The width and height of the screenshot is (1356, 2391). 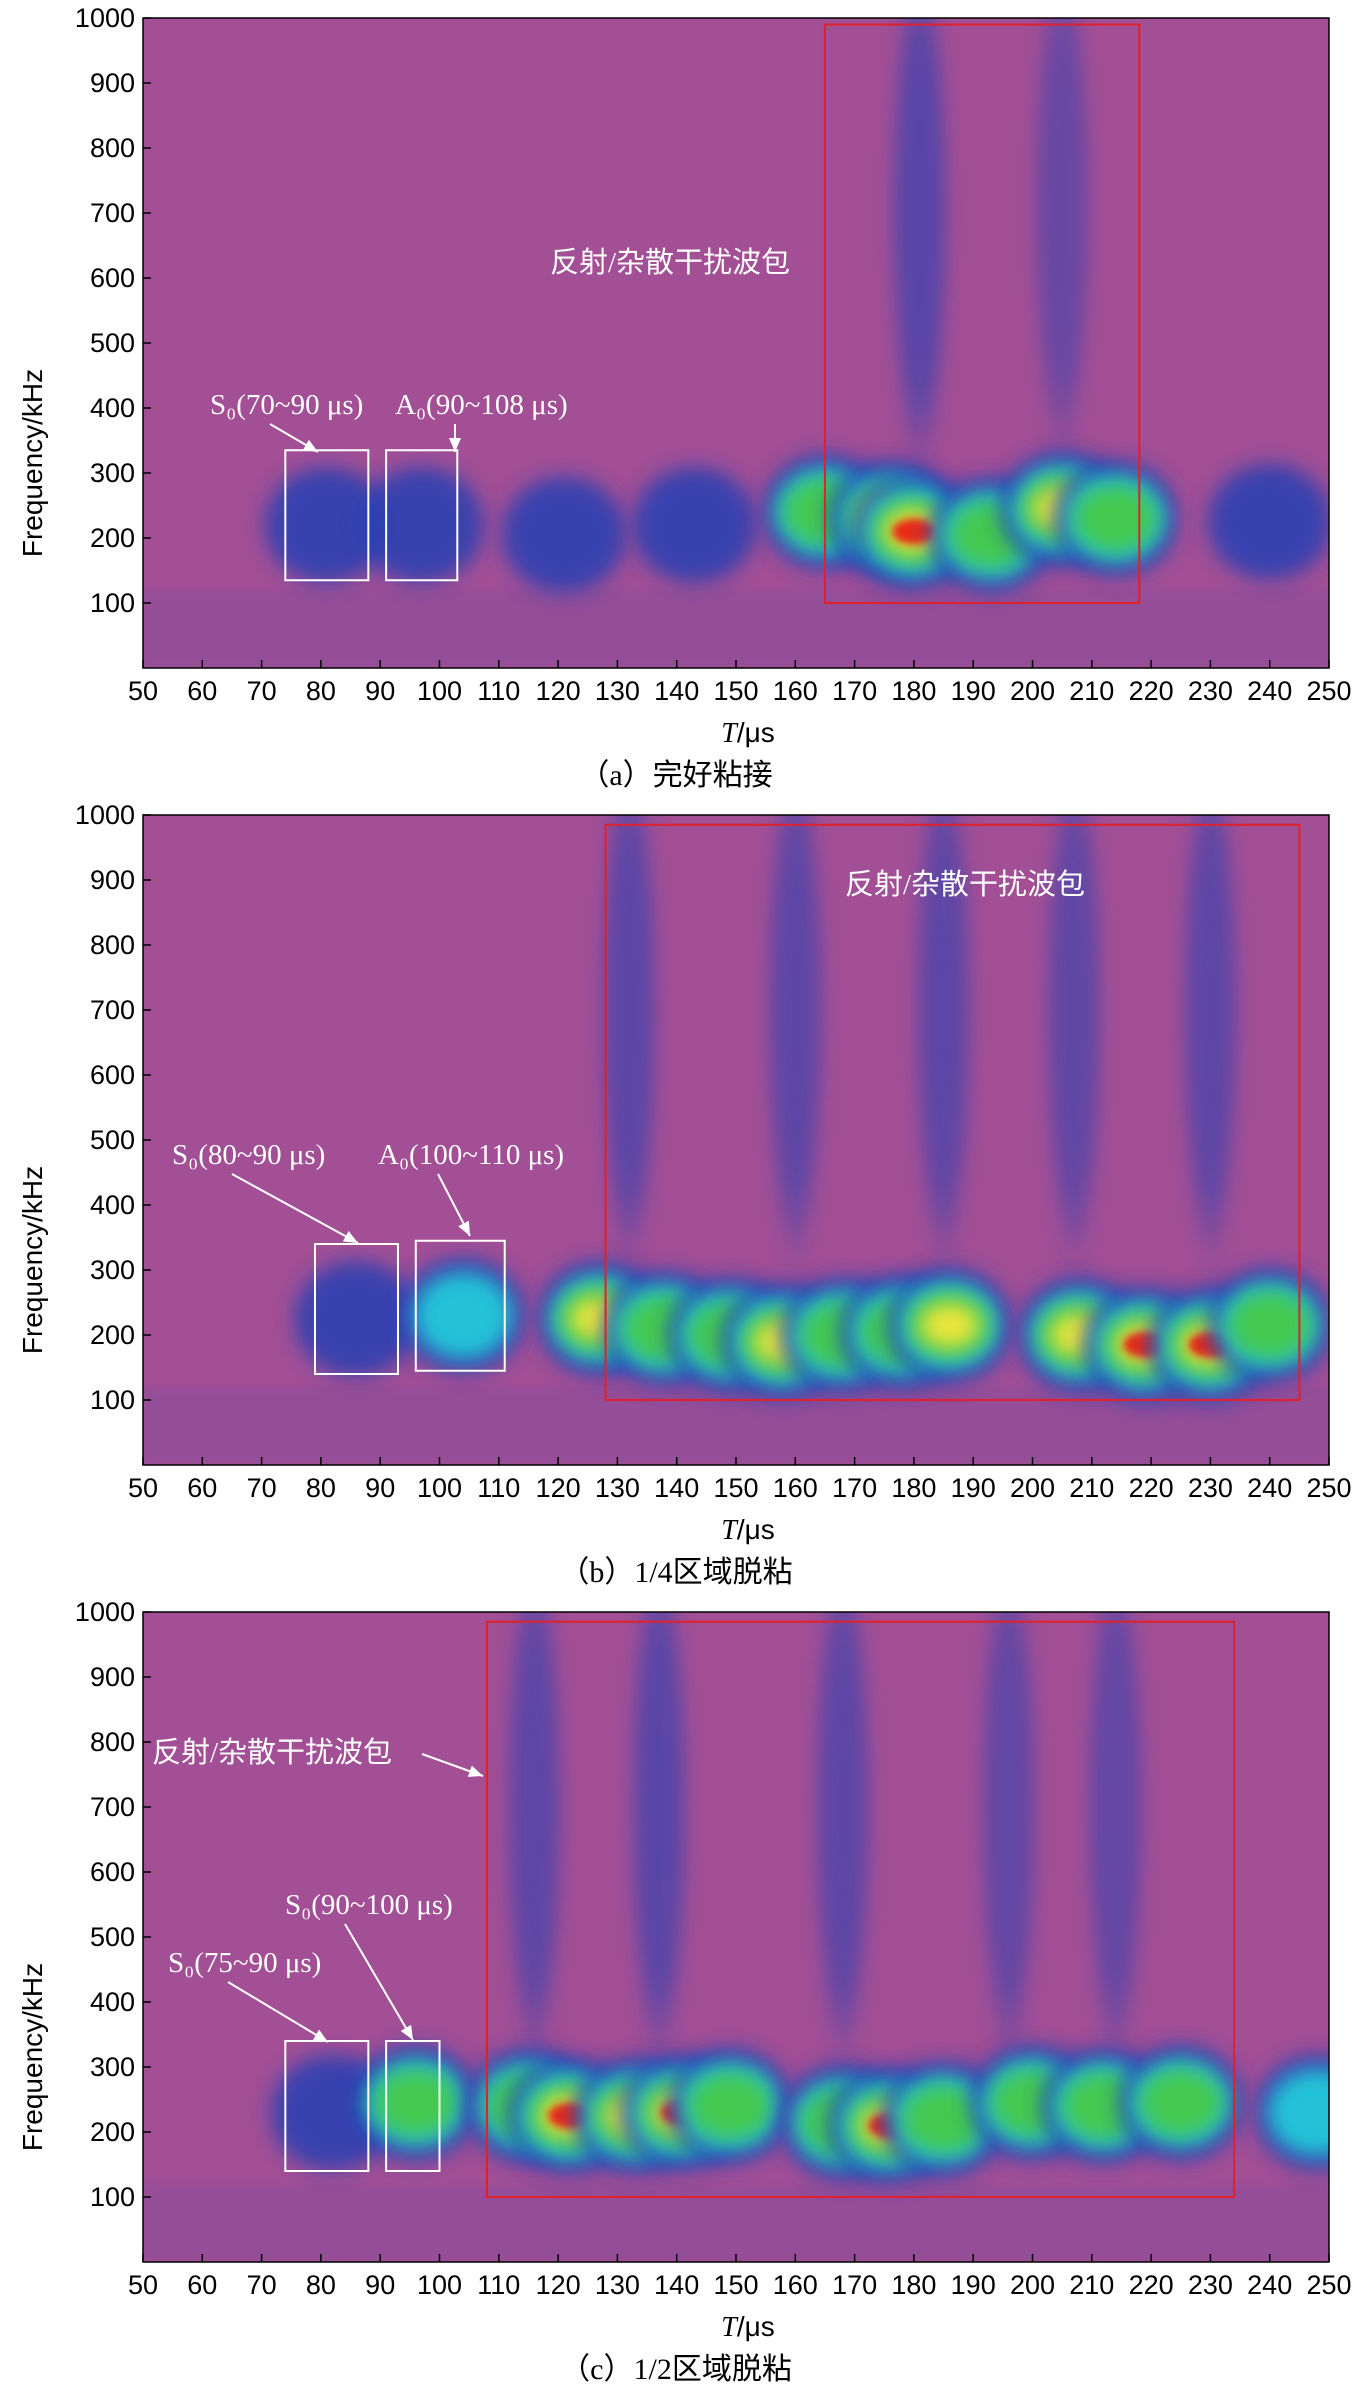 What do you see at coordinates (369, 1905) in the screenshot?
I see `mode-label: S₀(90~100 μs)` at bounding box center [369, 1905].